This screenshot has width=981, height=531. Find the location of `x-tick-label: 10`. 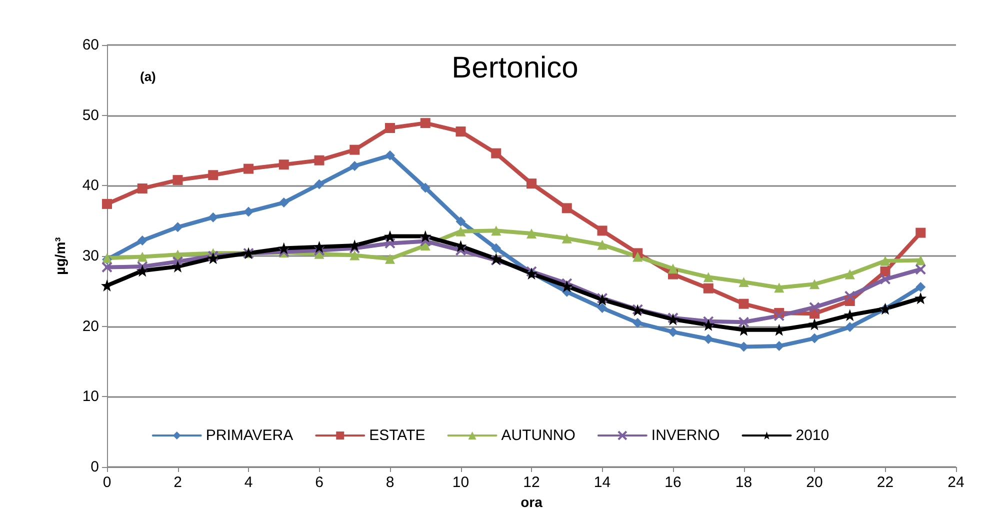

x-tick-label: 10 is located at coordinates (461, 482).